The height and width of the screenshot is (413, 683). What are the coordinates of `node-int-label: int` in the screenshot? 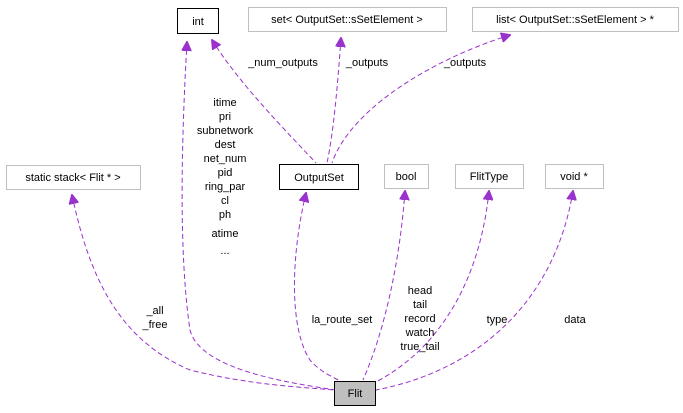 It's located at (198, 22).